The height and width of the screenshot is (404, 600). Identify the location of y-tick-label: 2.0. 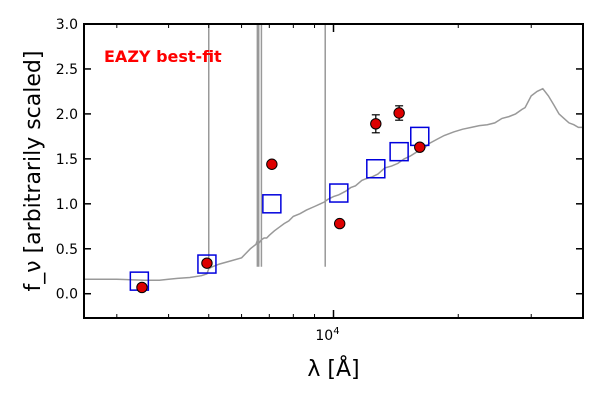
(67, 115).